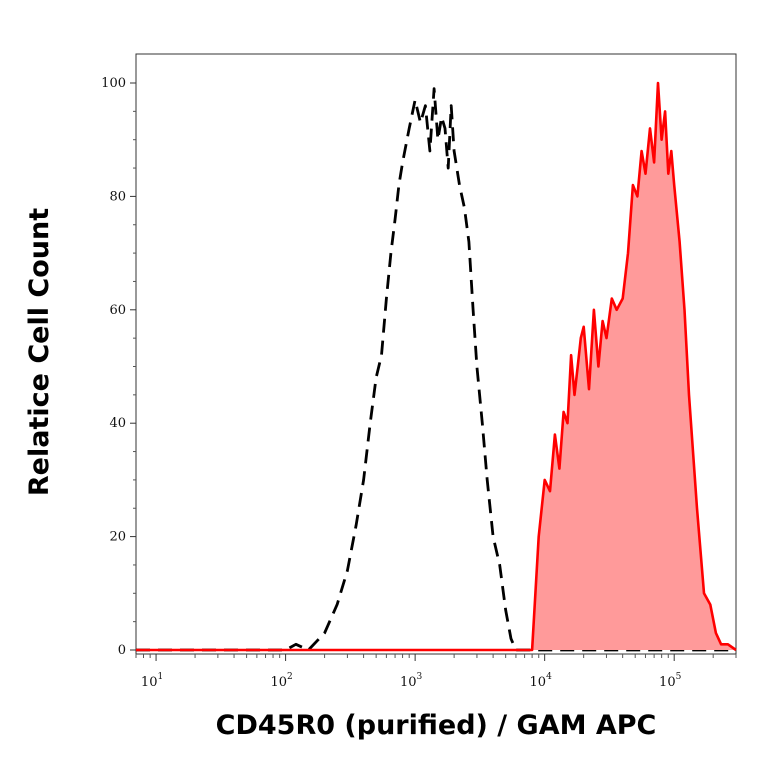 The image size is (764, 764). What do you see at coordinates (281, 681) in the screenshot?
I see `x-tick-label-100: 10²` at bounding box center [281, 681].